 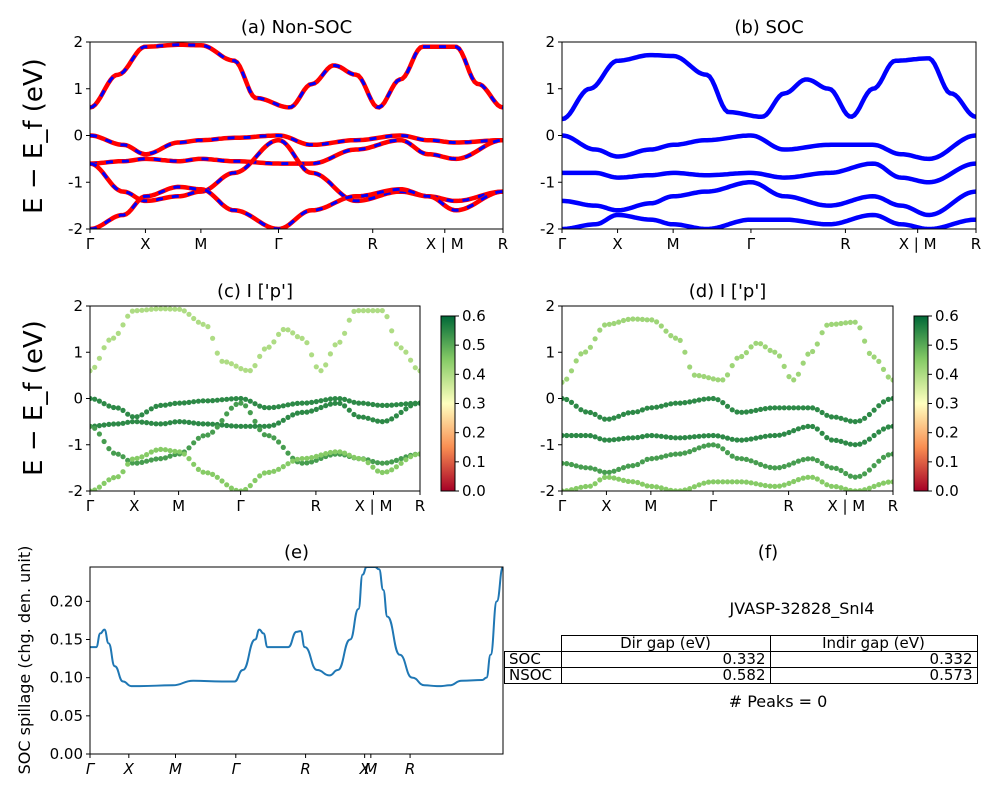 I want to click on colorbar-tick-label: 0.0, so click(x=947, y=491).